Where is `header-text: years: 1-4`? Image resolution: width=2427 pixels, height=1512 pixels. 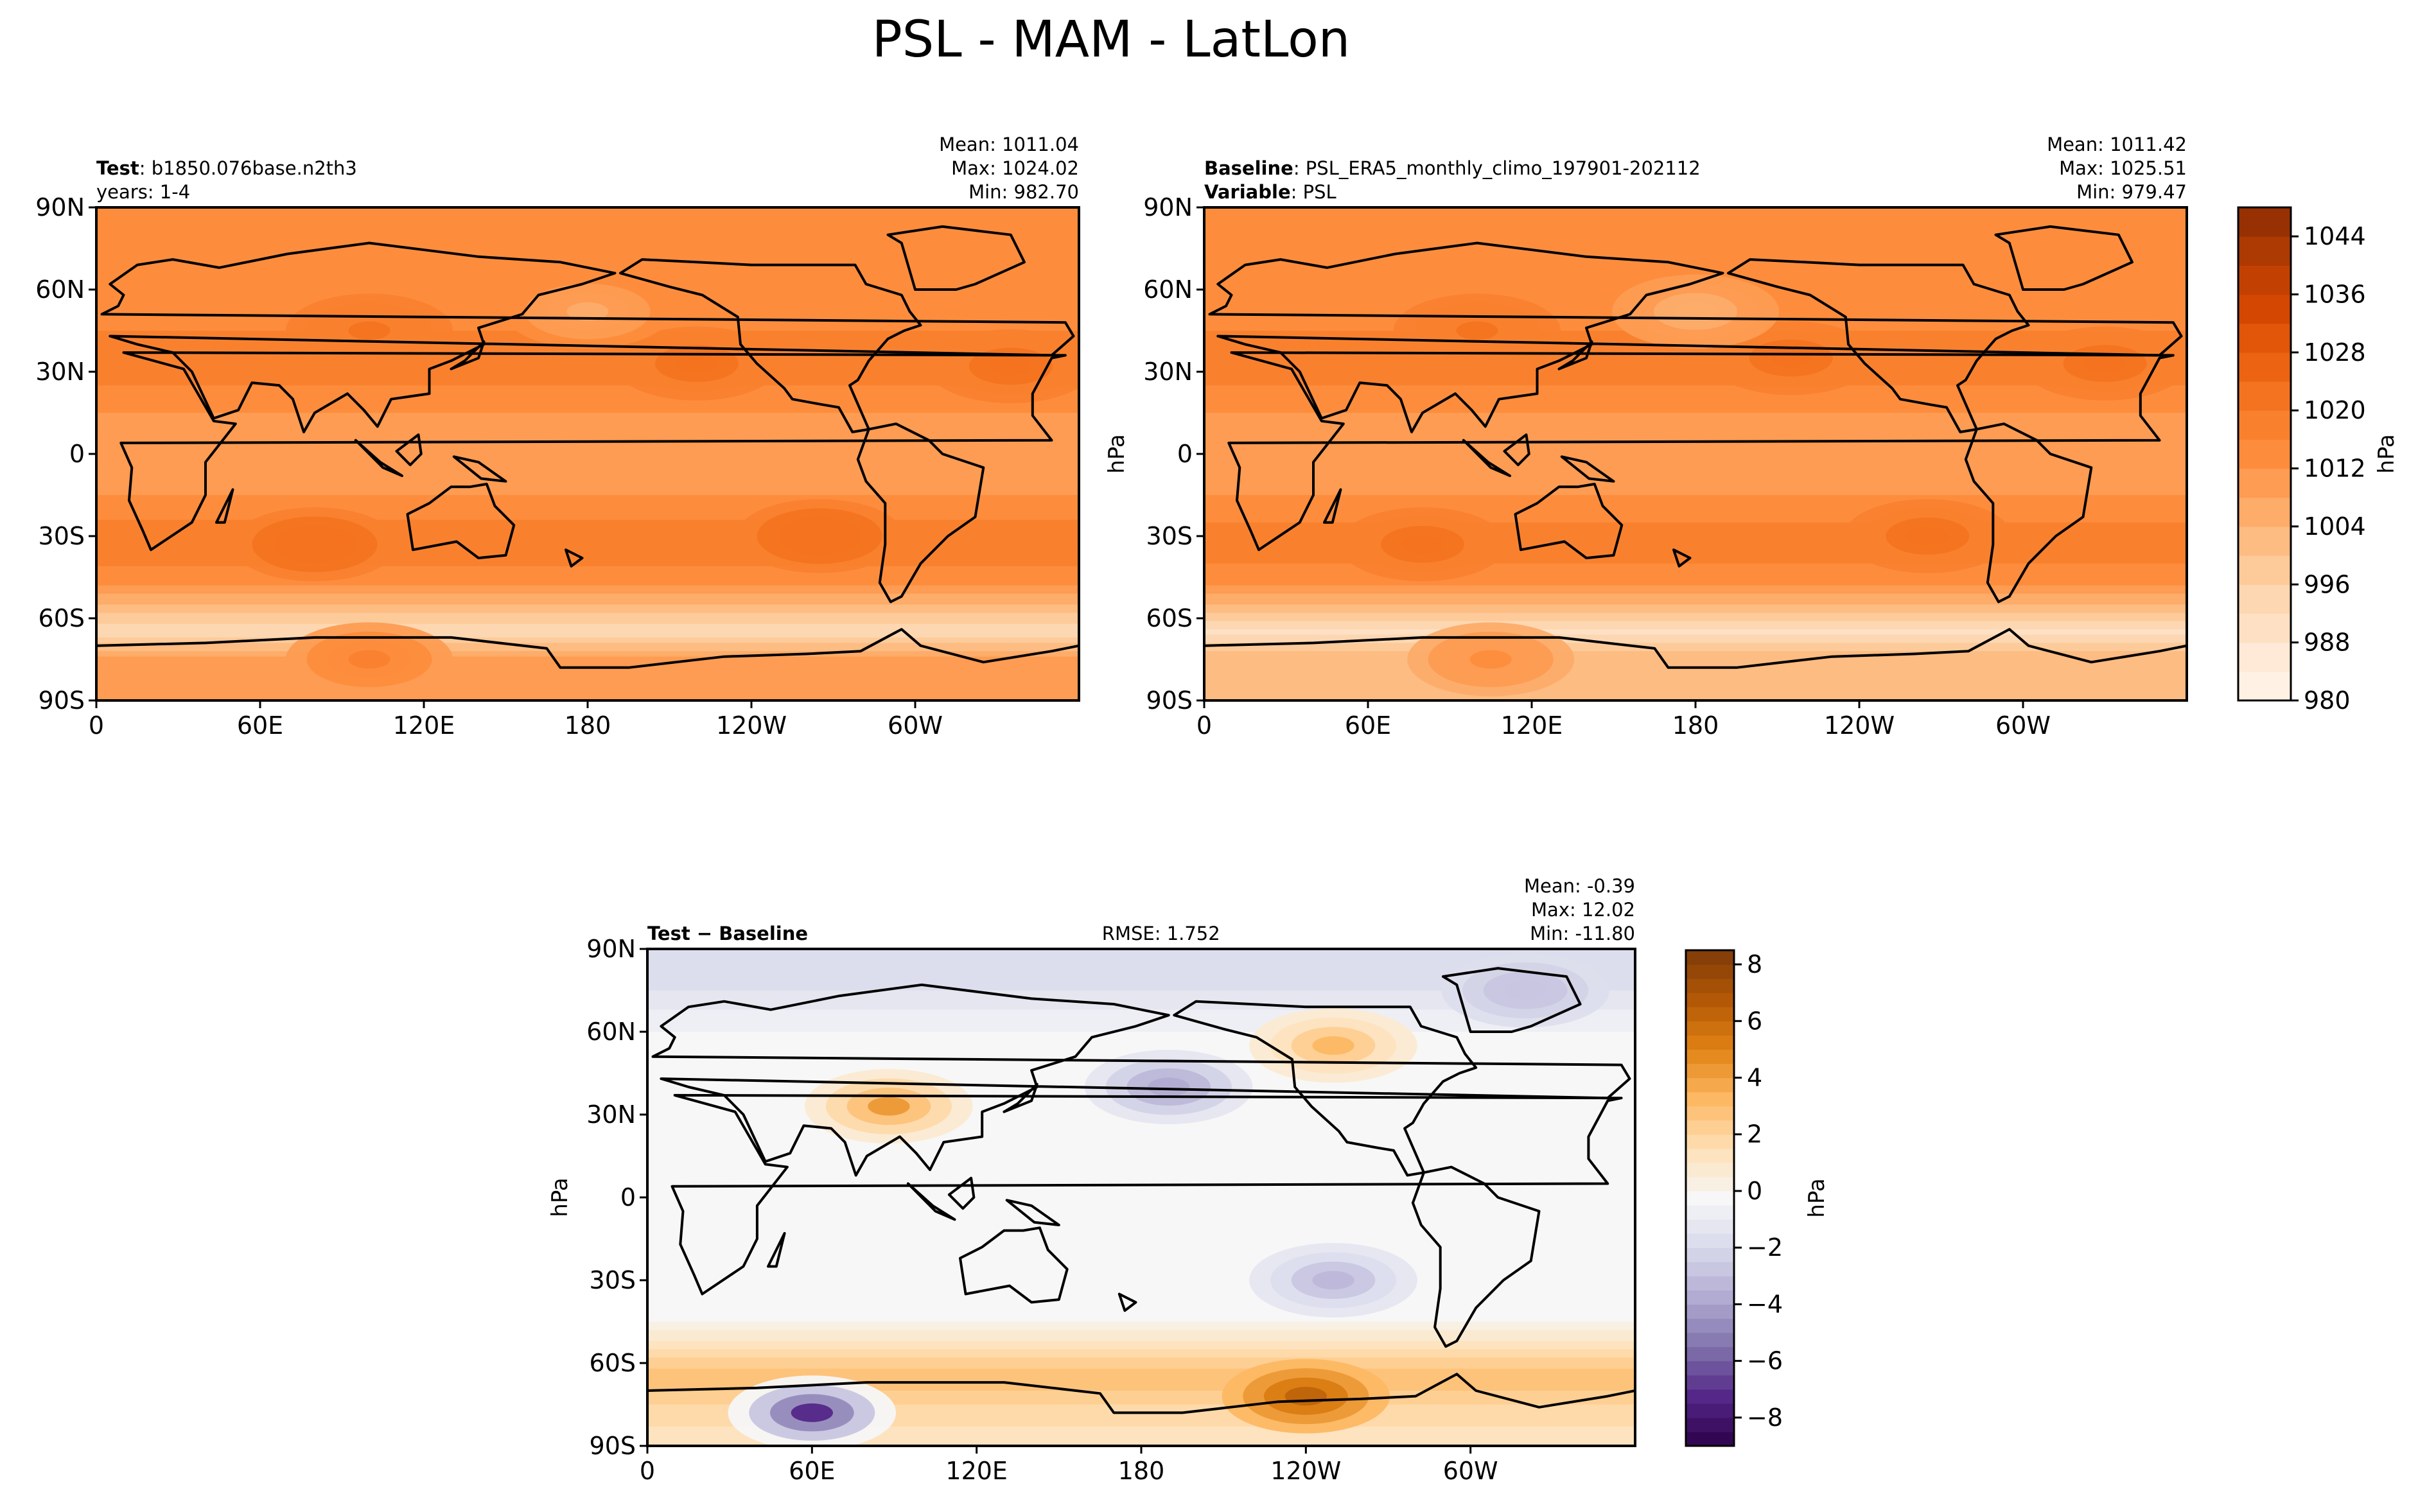 header-text: years: 1-4 is located at coordinates (143, 192).